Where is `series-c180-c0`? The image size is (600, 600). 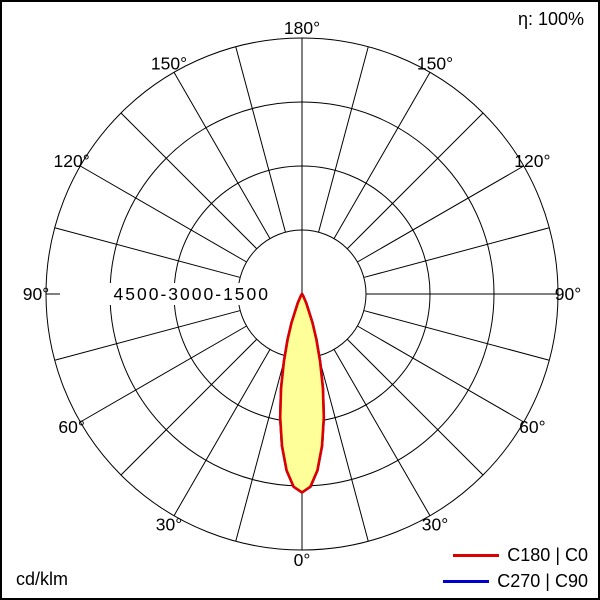 series-c180-c0 is located at coordinates (302, 393).